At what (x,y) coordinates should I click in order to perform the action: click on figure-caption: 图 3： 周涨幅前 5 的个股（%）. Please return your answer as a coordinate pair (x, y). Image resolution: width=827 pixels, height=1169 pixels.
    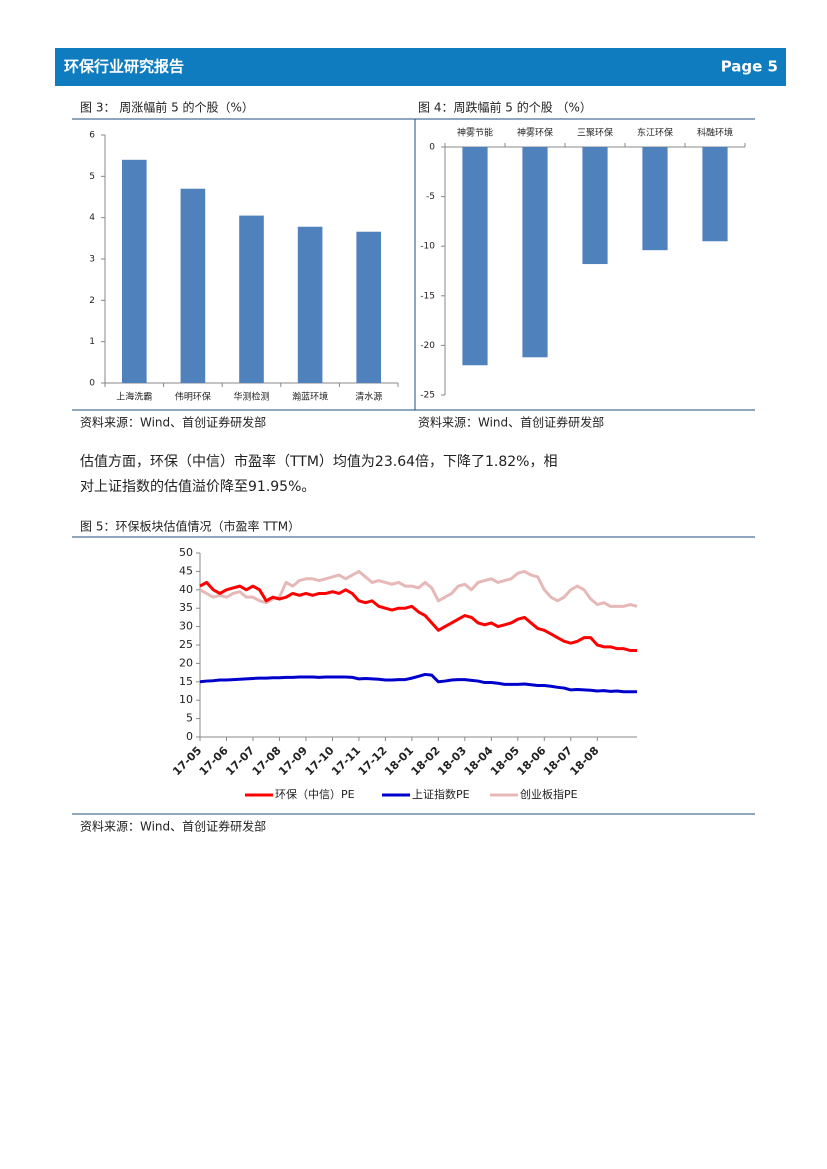
    Looking at the image, I should click on (167, 107).